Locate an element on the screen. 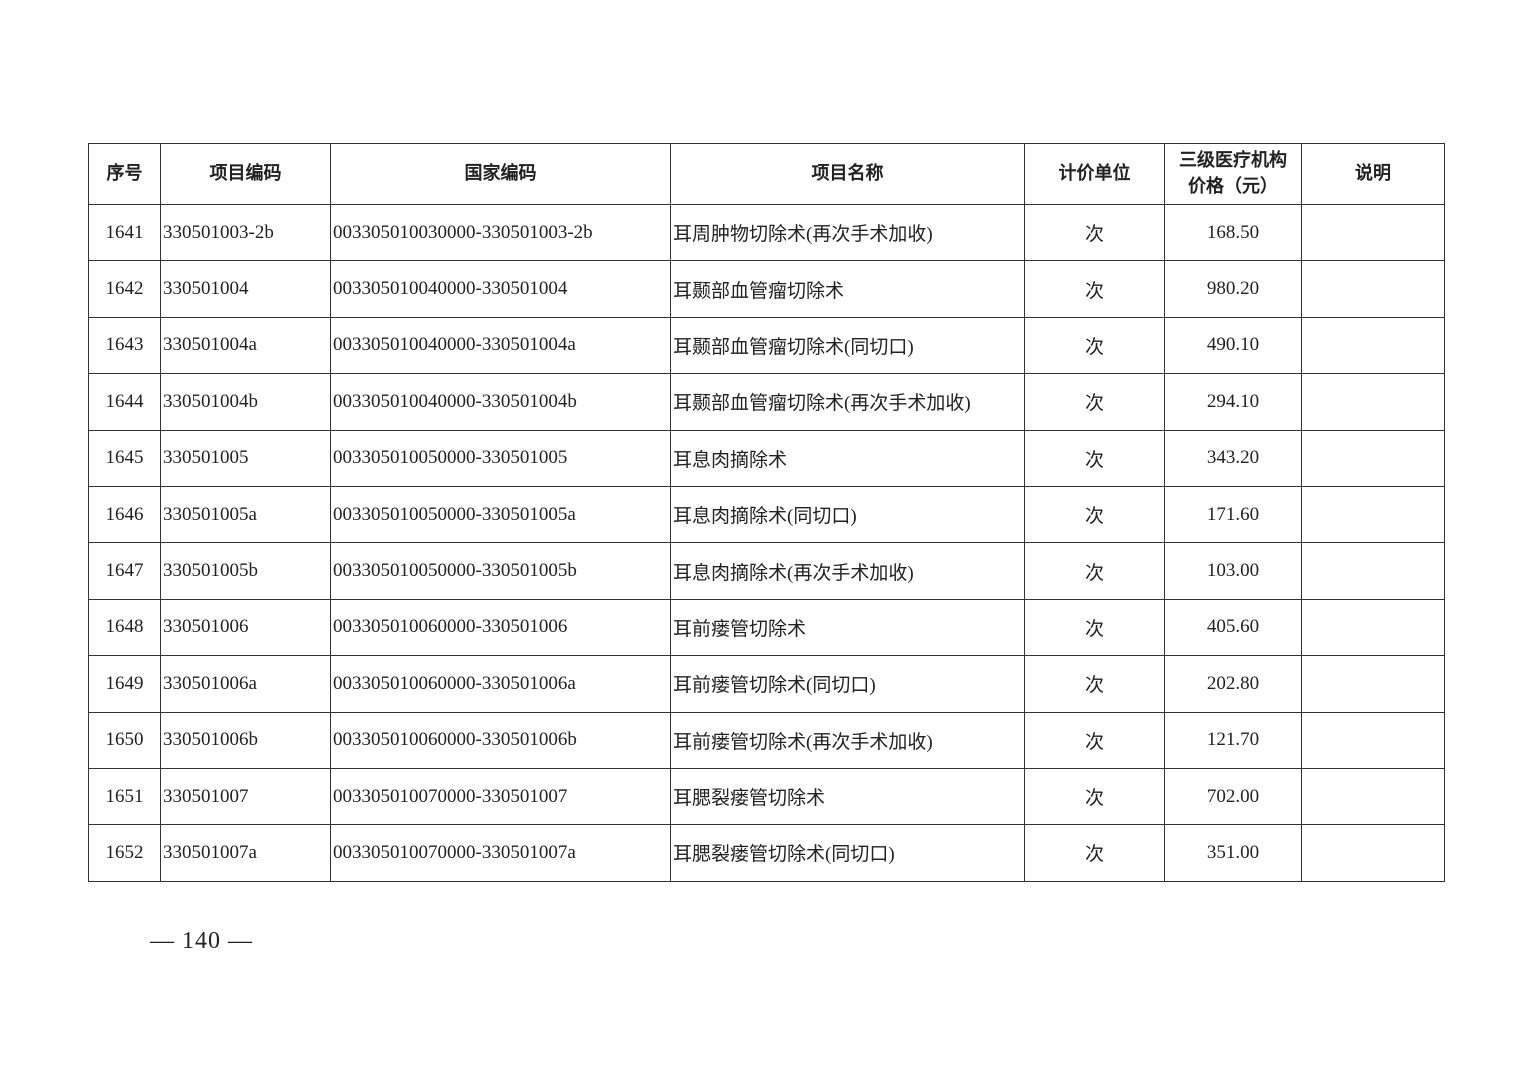 The height and width of the screenshot is (1074, 1520). cell-national-code: 003305010070000-330501007a is located at coordinates (500, 853).